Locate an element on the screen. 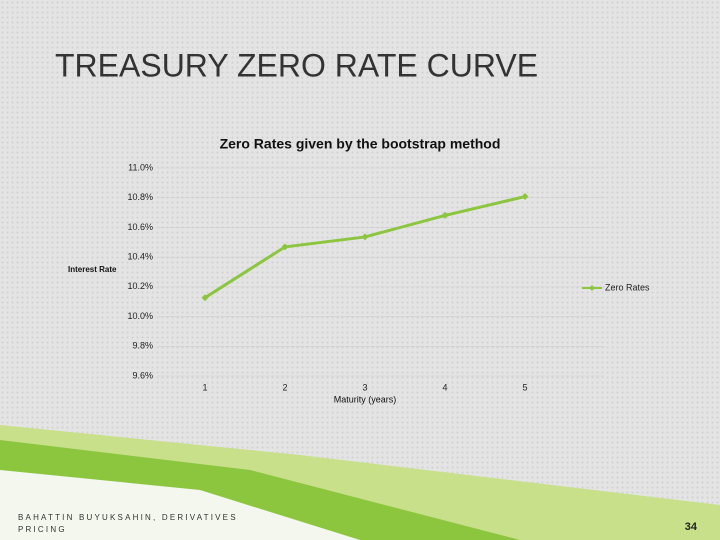  y-tick-label: 10.8% is located at coordinates (140, 197).